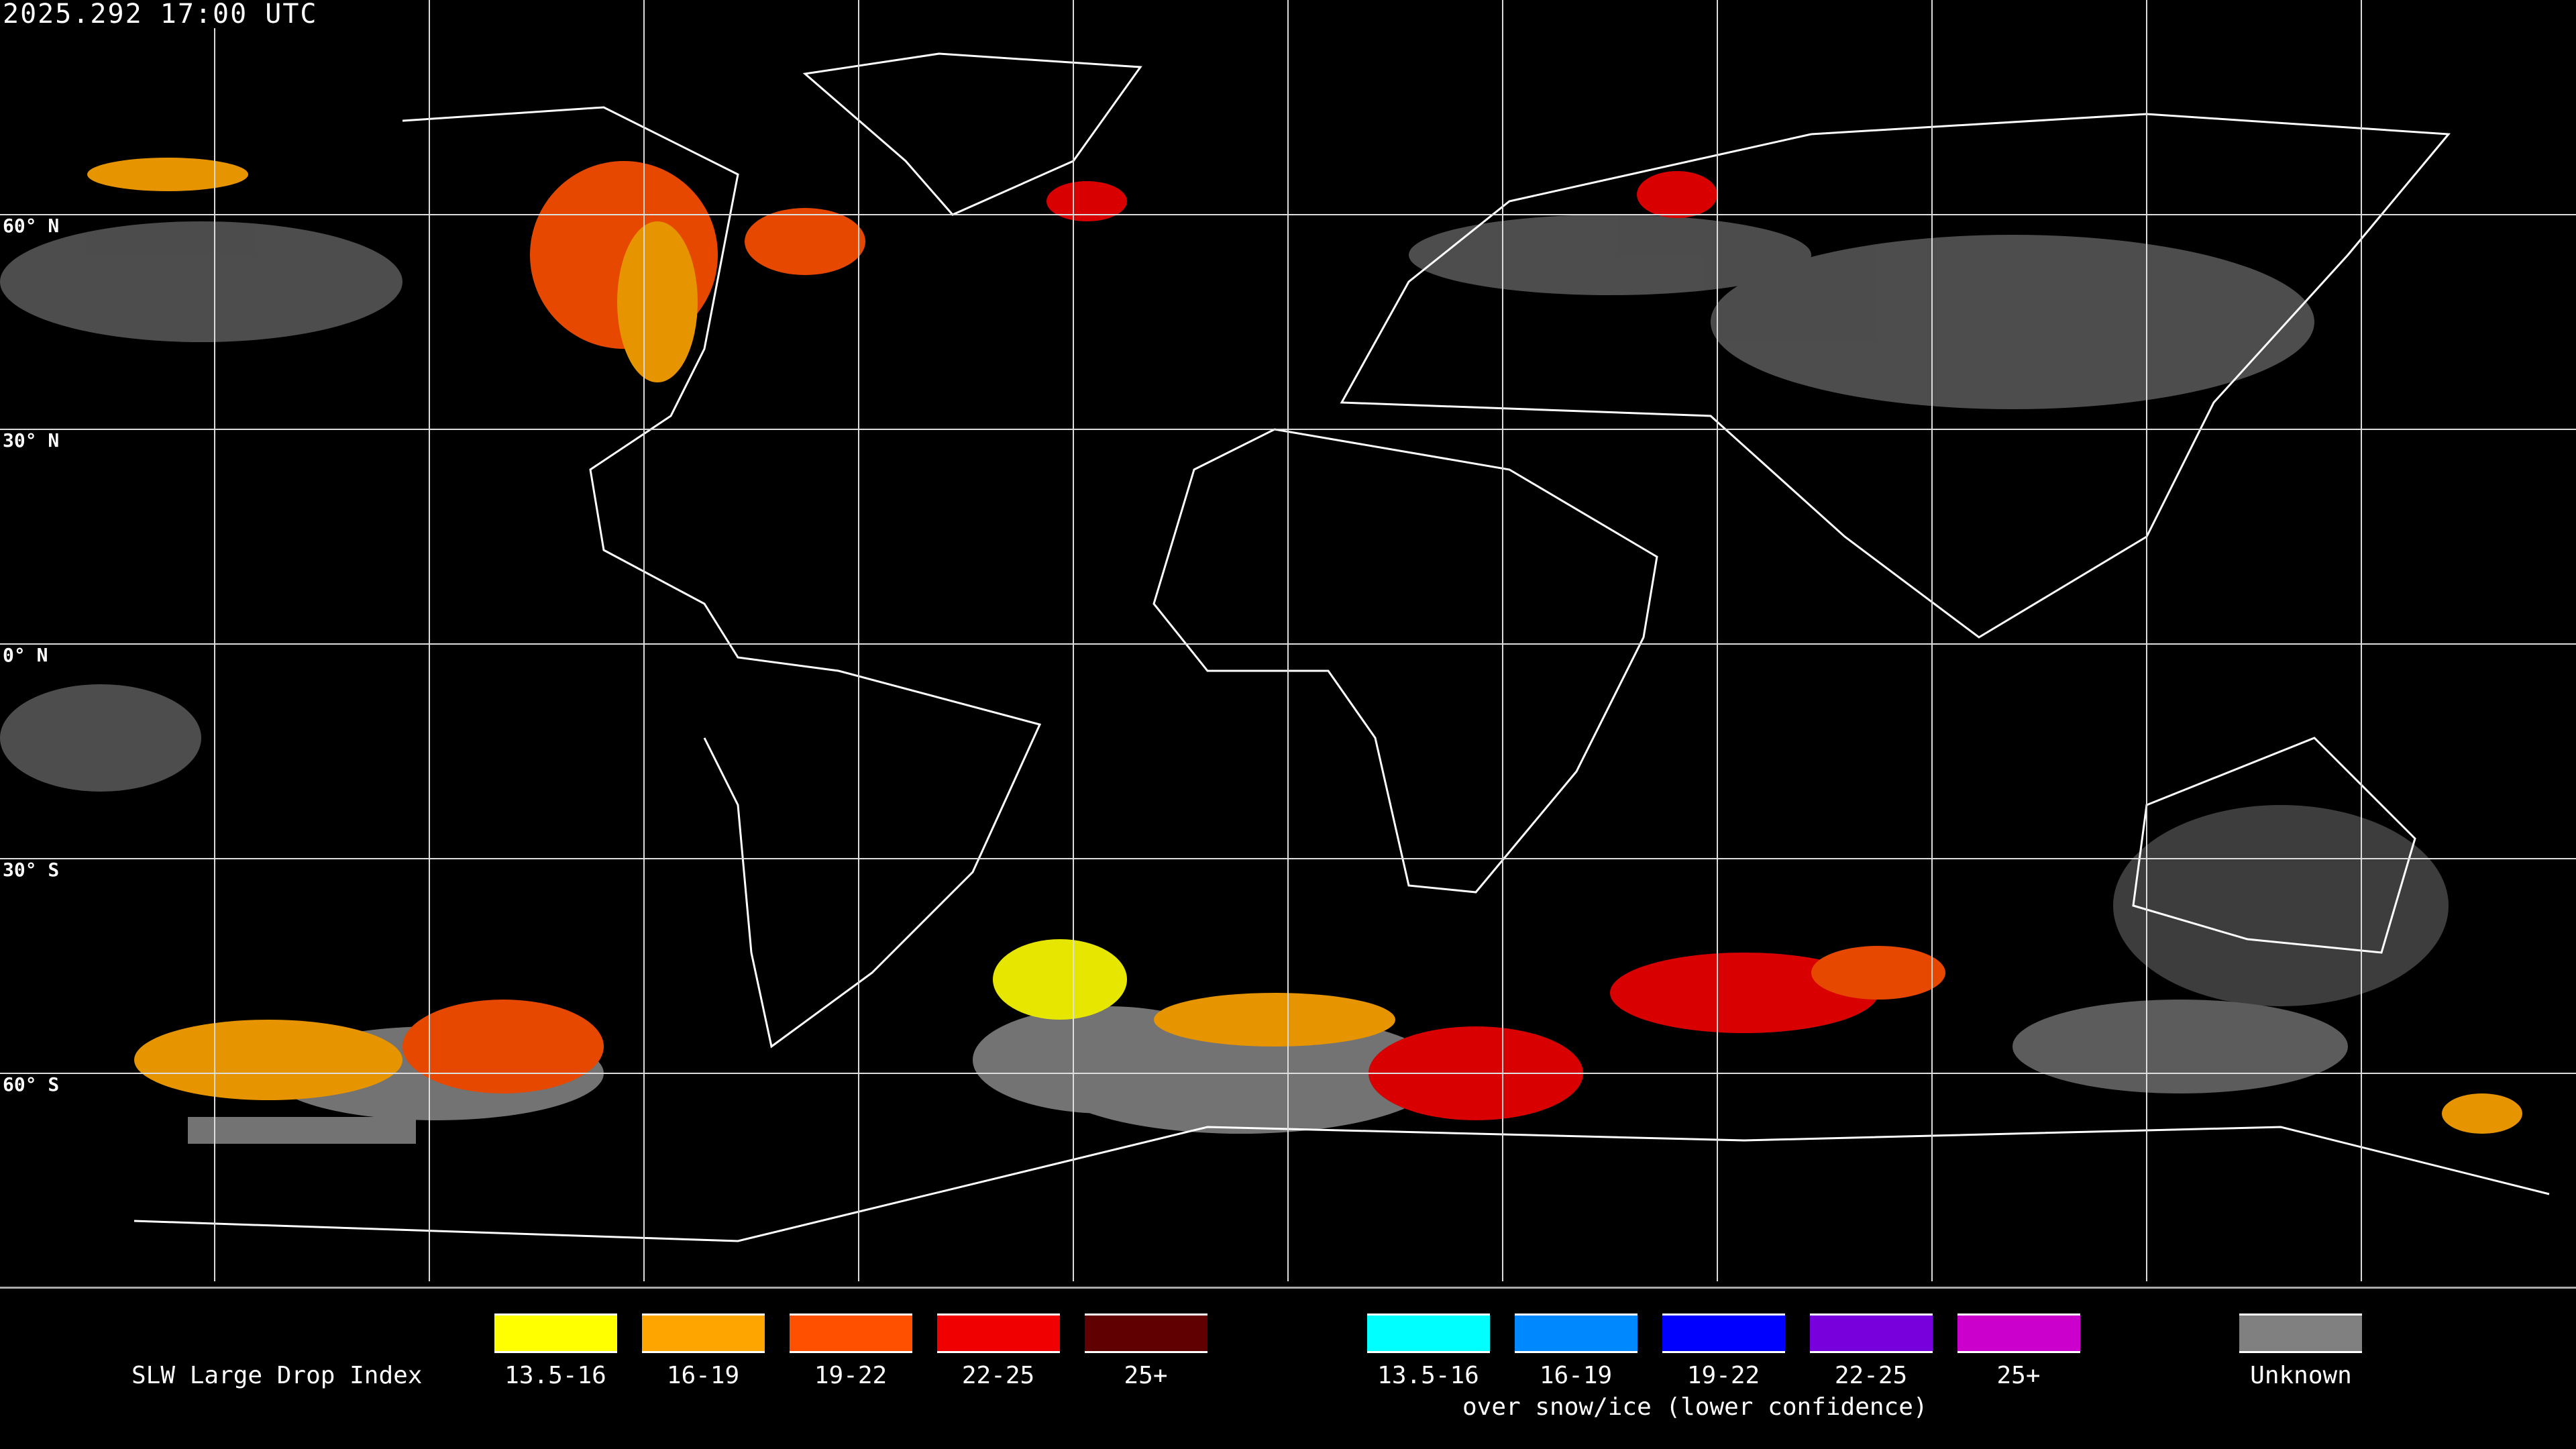 The height and width of the screenshot is (1449, 2576). Describe the element at coordinates (1288, 1288) in the screenshot. I see `legend-divider` at that location.